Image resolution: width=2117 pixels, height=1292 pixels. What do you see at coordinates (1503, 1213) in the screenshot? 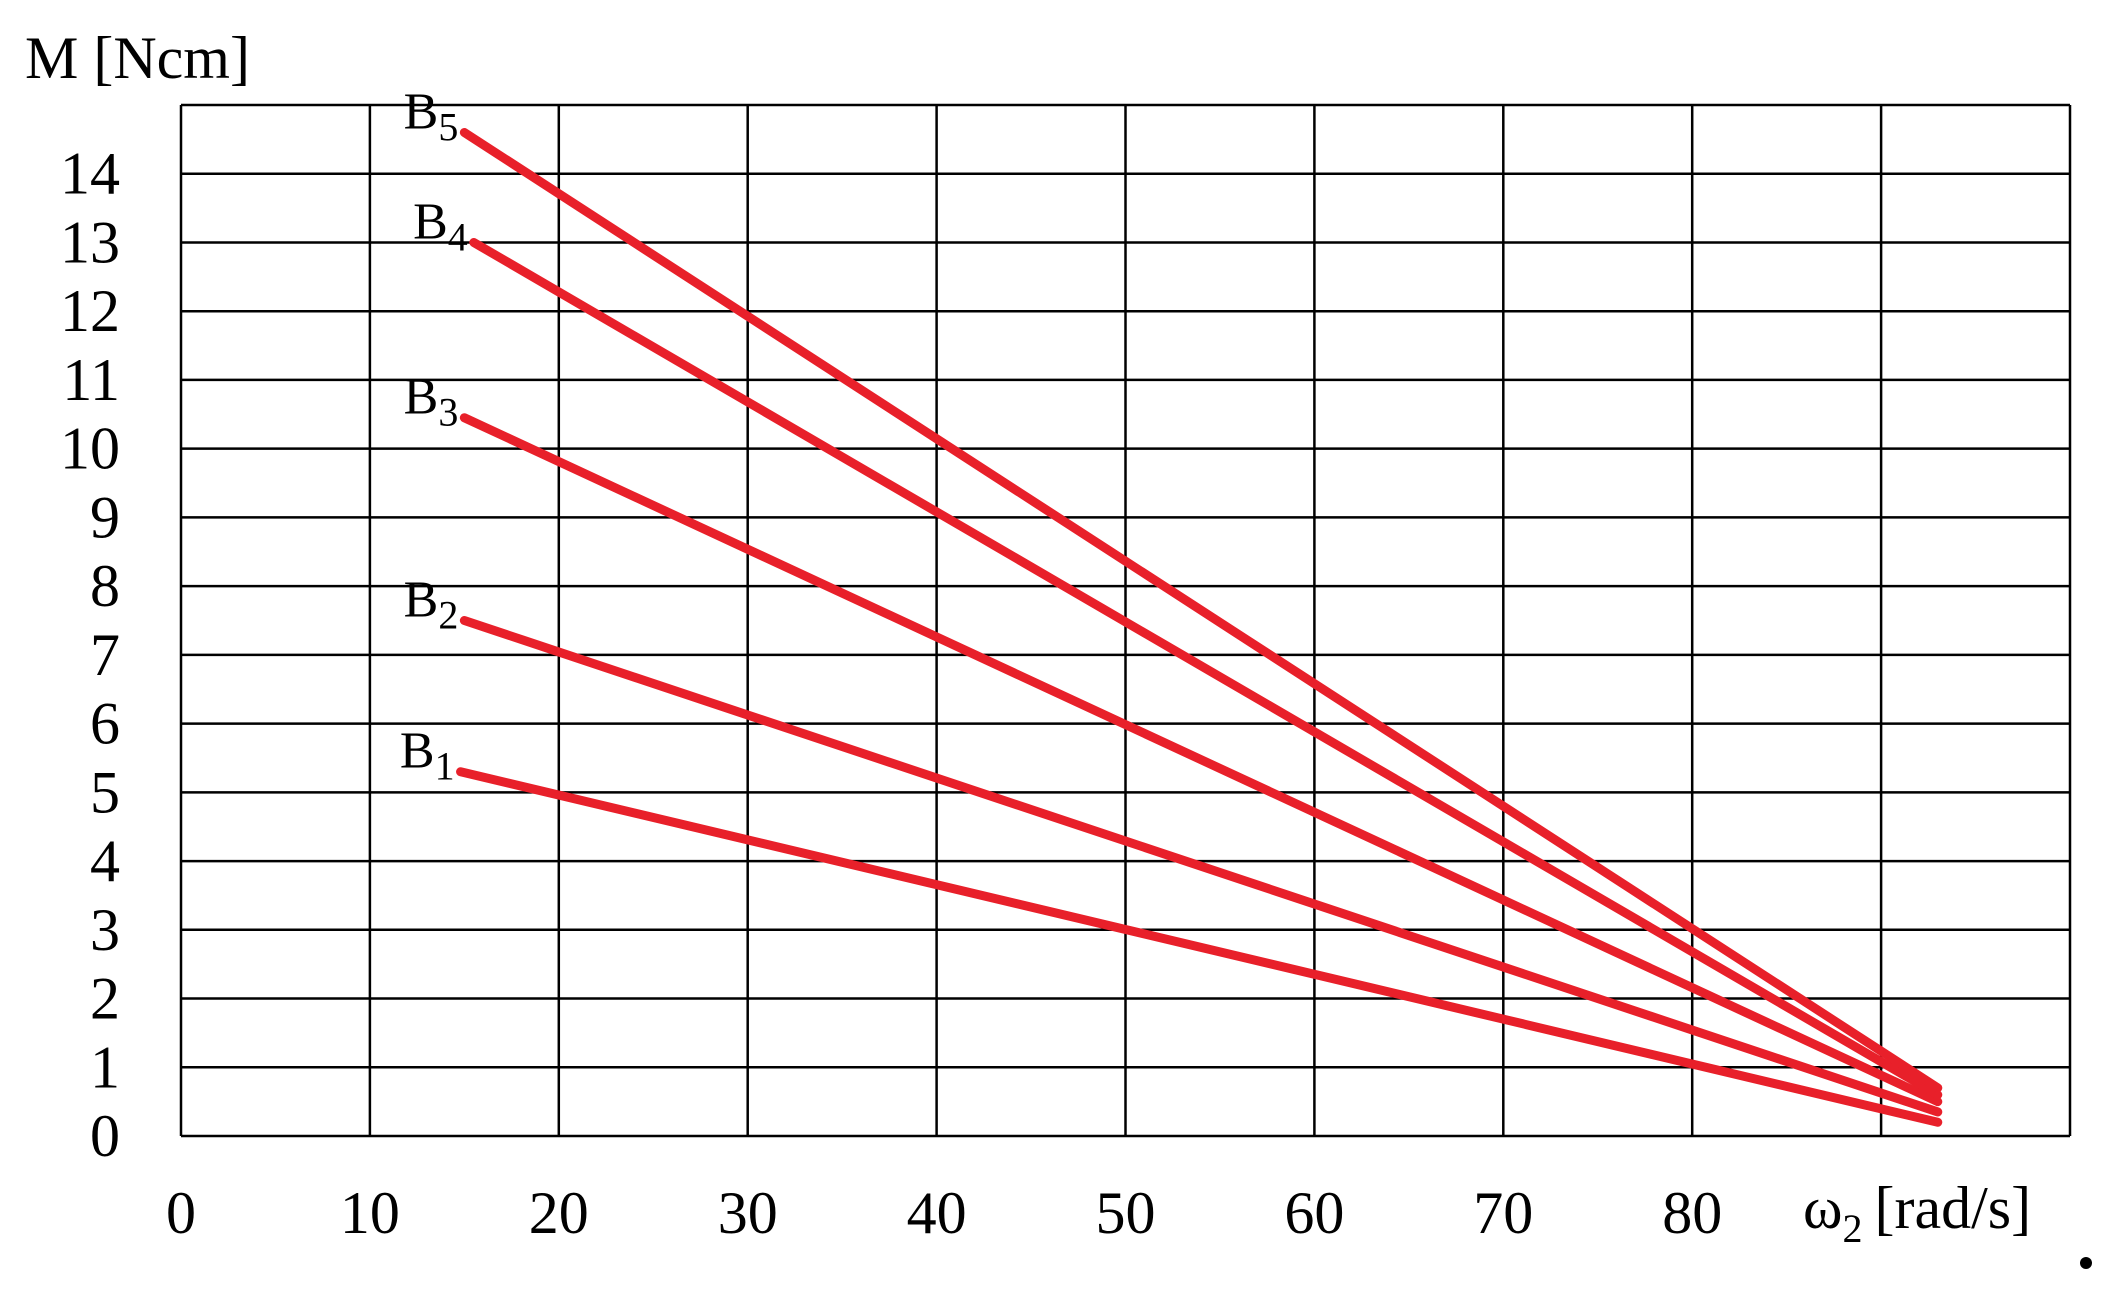
I see `x-tick-label: 70` at bounding box center [1503, 1213].